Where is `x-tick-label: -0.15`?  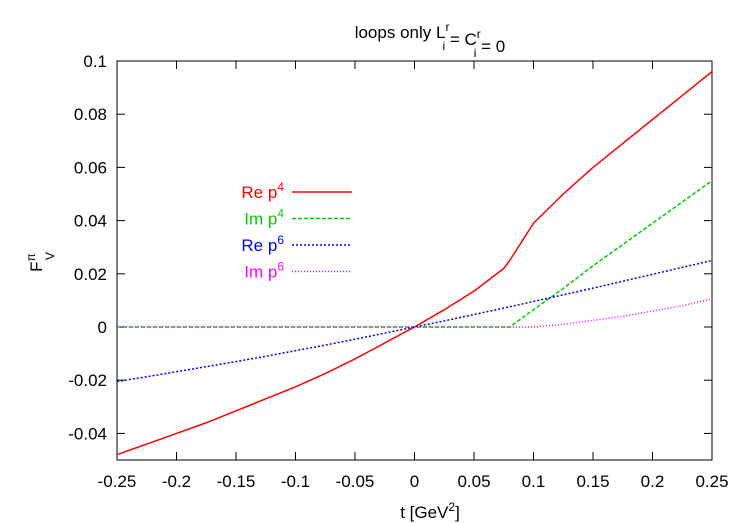 x-tick-label: -0.15 is located at coordinates (236, 481).